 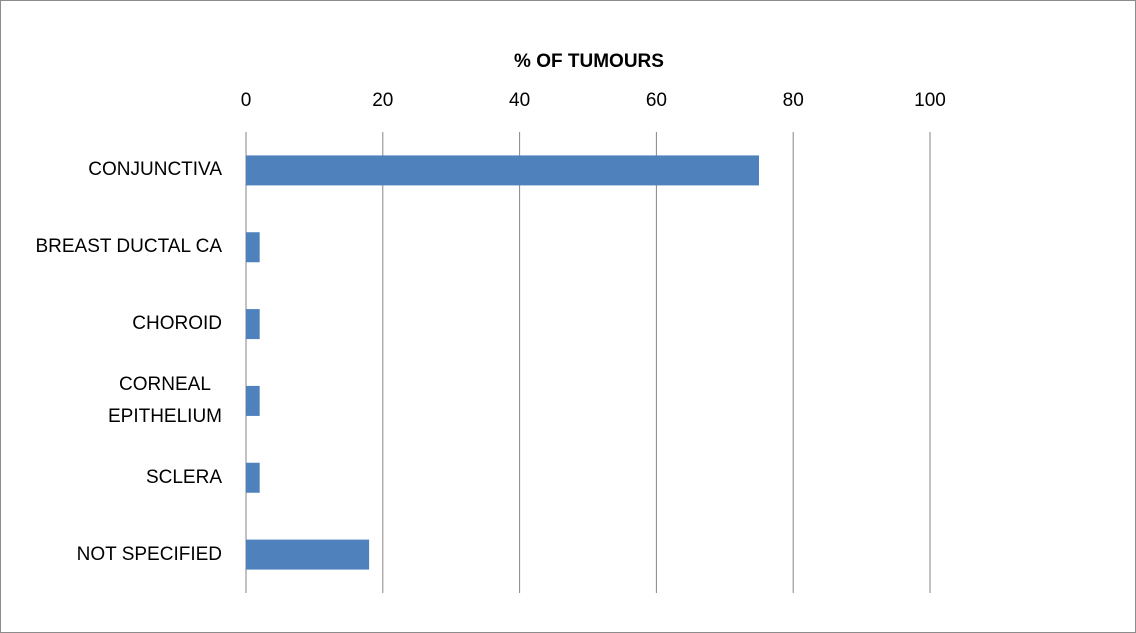 I want to click on y-tick-label-box: BREAST DUCTAL CA, so click(x=128, y=247).